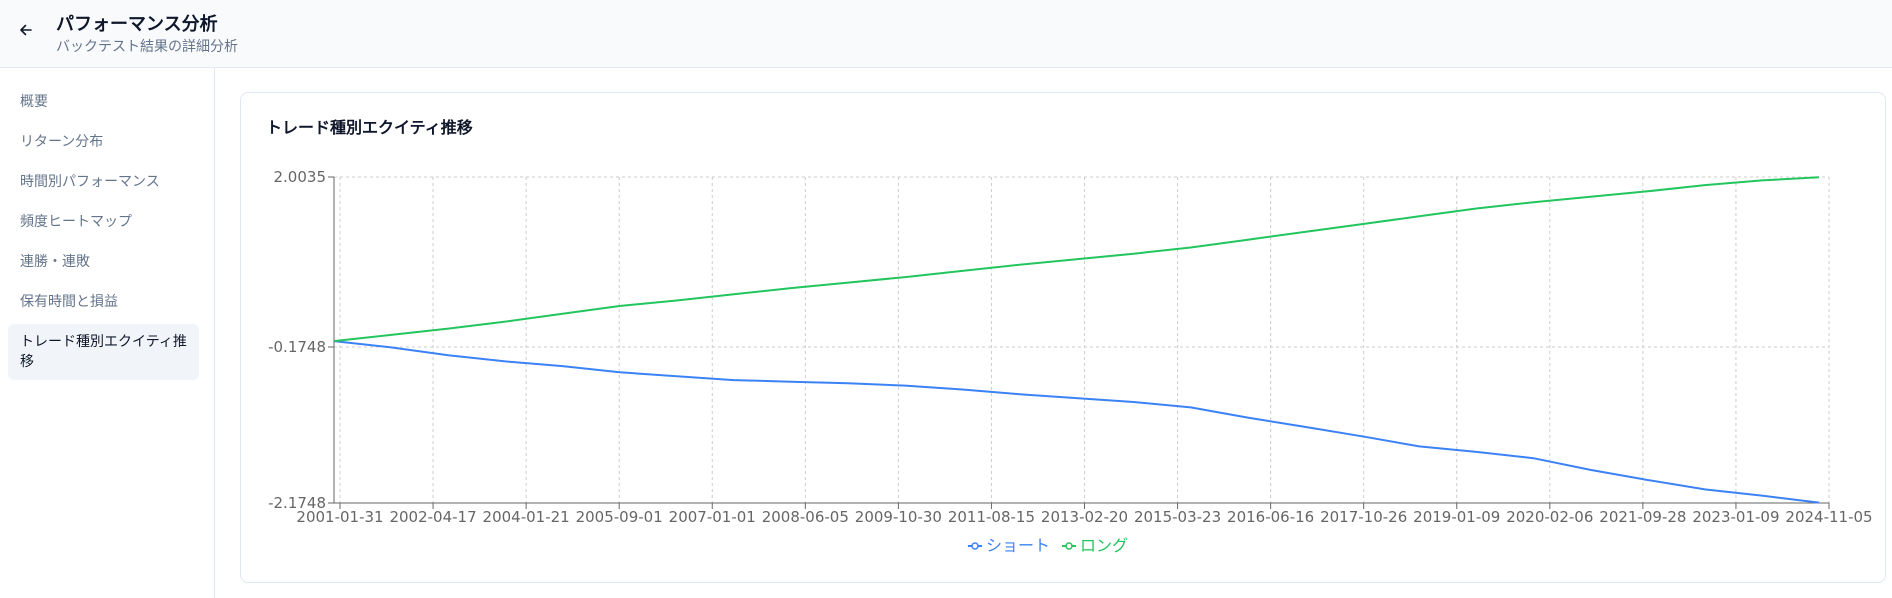 Image resolution: width=1892 pixels, height=598 pixels. I want to click on x-axis-tick-label: 2004-01-21, so click(526, 517).